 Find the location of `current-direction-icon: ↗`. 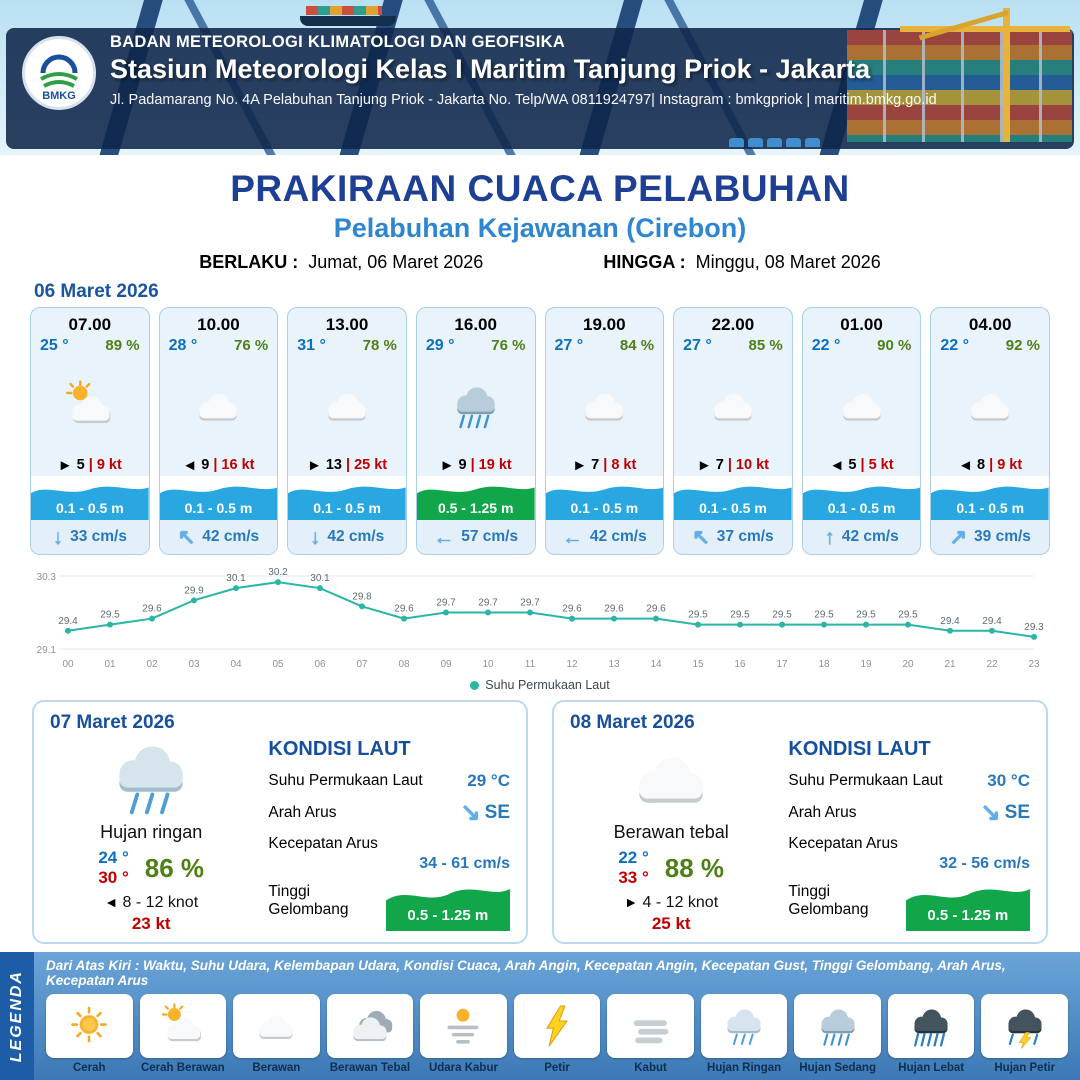

current-direction-icon: ↗ is located at coordinates (958, 537).